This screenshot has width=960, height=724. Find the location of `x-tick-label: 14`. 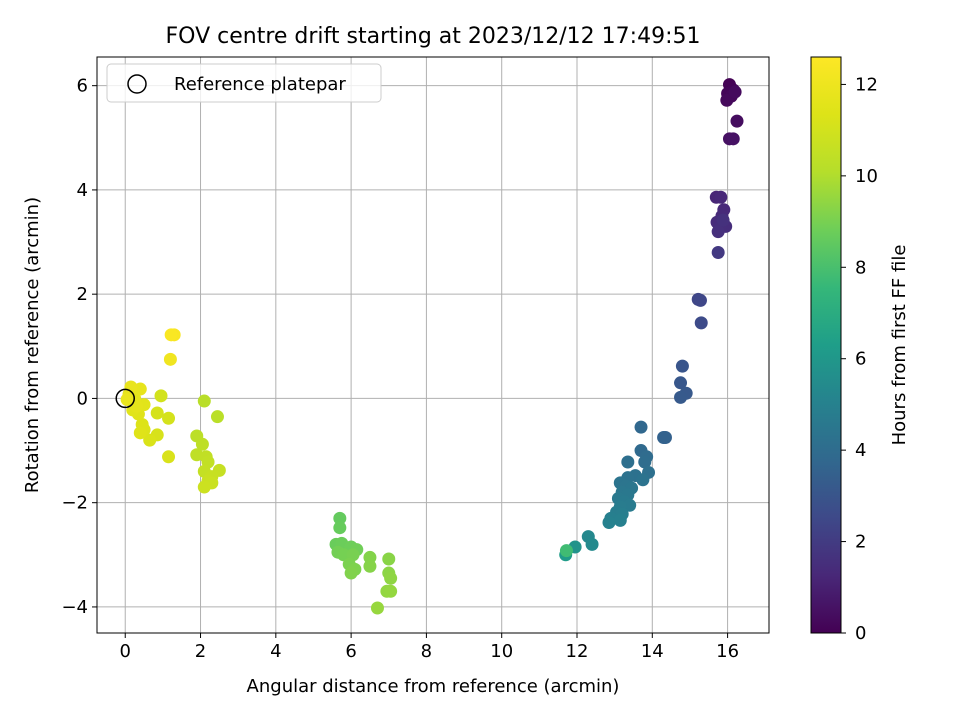

x-tick-label: 14 is located at coordinates (652, 651).